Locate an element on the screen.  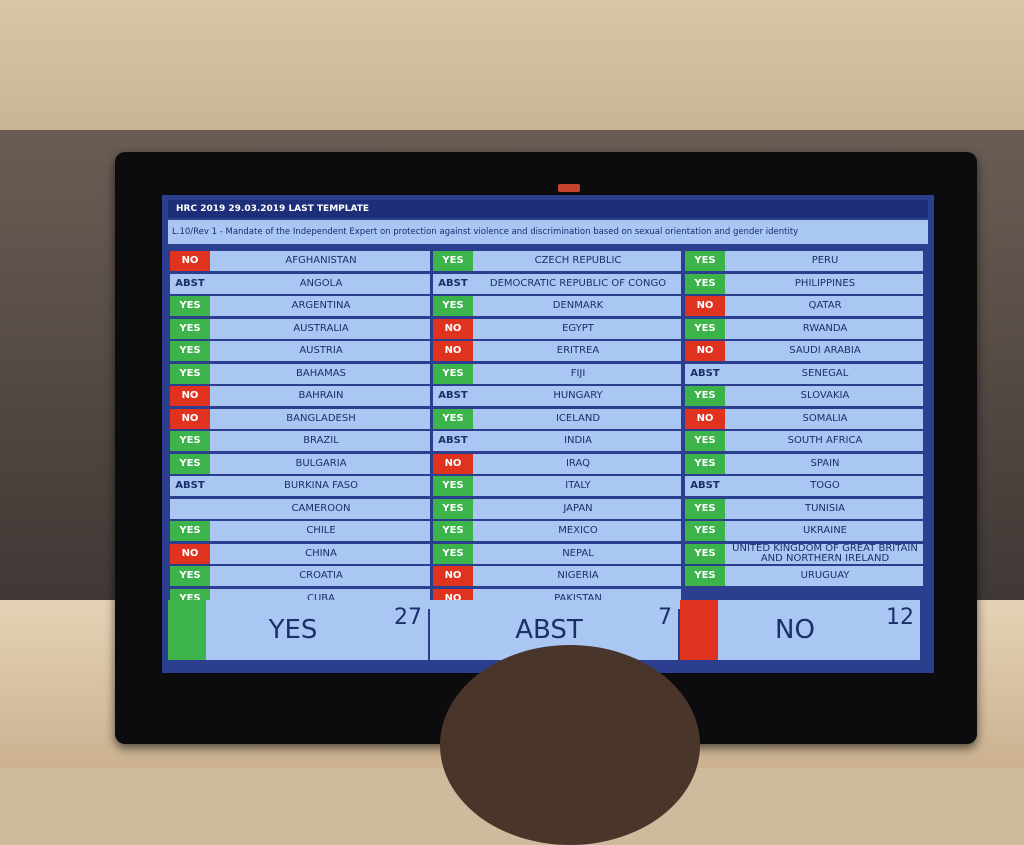
vote-row: YES BULGARIA is located at coordinates (300, 463).